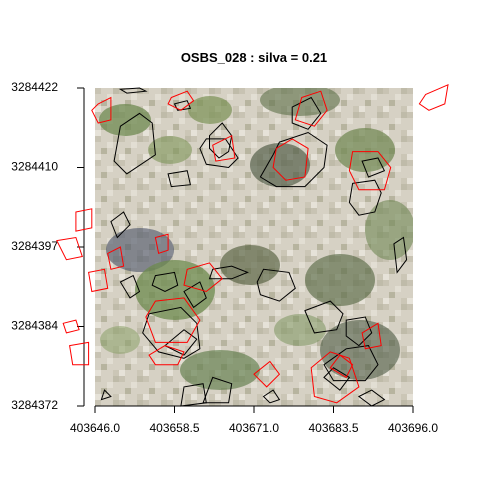 This screenshot has width=480, height=480. What do you see at coordinates (95, 428) in the screenshot?
I see `x-tick-label: 403646.0` at bounding box center [95, 428].